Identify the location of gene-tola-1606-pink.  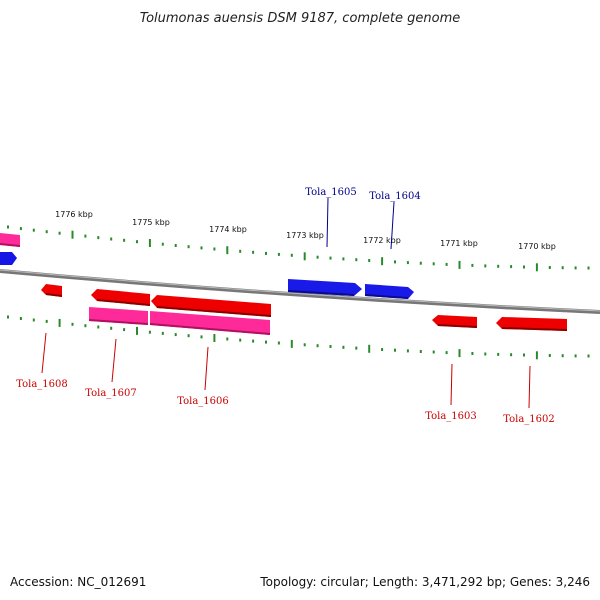
(210, 323).